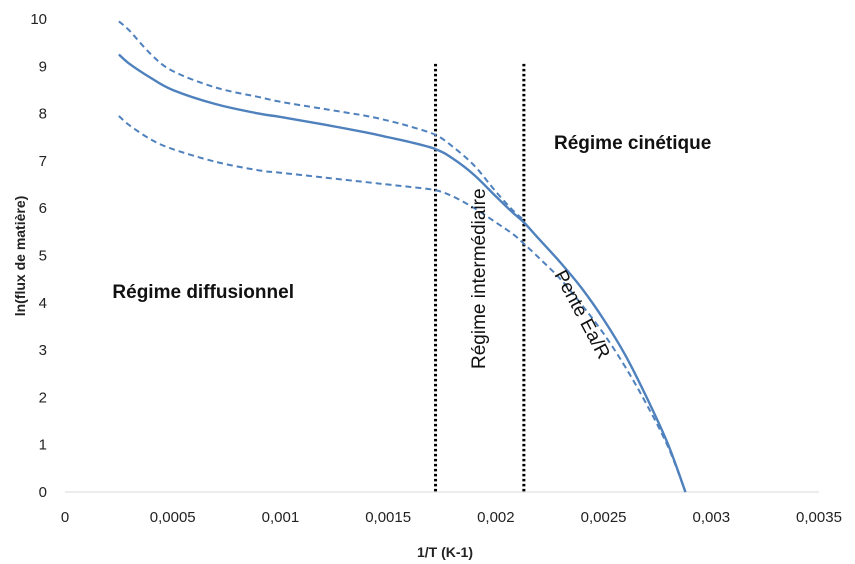  What do you see at coordinates (43, 66) in the screenshot?
I see `y-tick-label: 9` at bounding box center [43, 66].